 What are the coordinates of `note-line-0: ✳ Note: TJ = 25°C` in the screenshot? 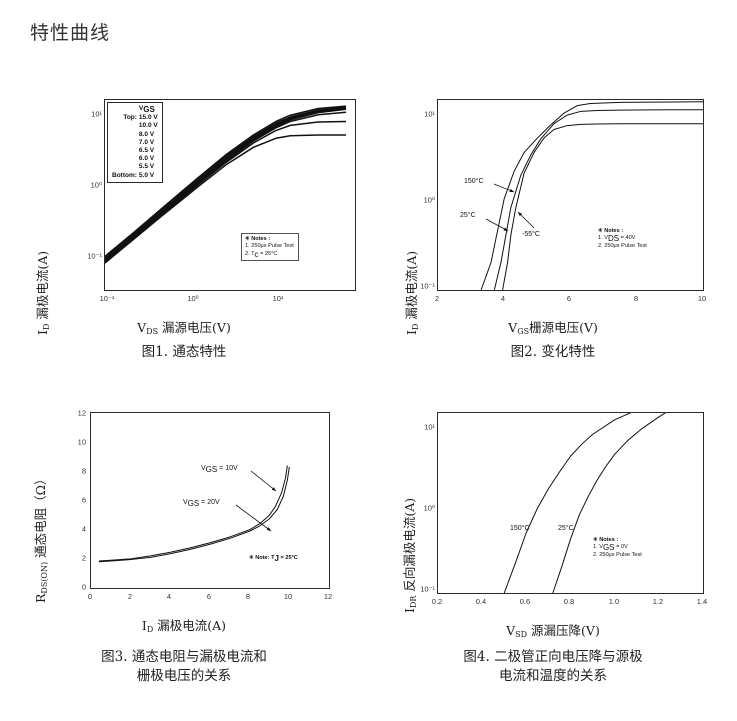 It's located at (273, 558).